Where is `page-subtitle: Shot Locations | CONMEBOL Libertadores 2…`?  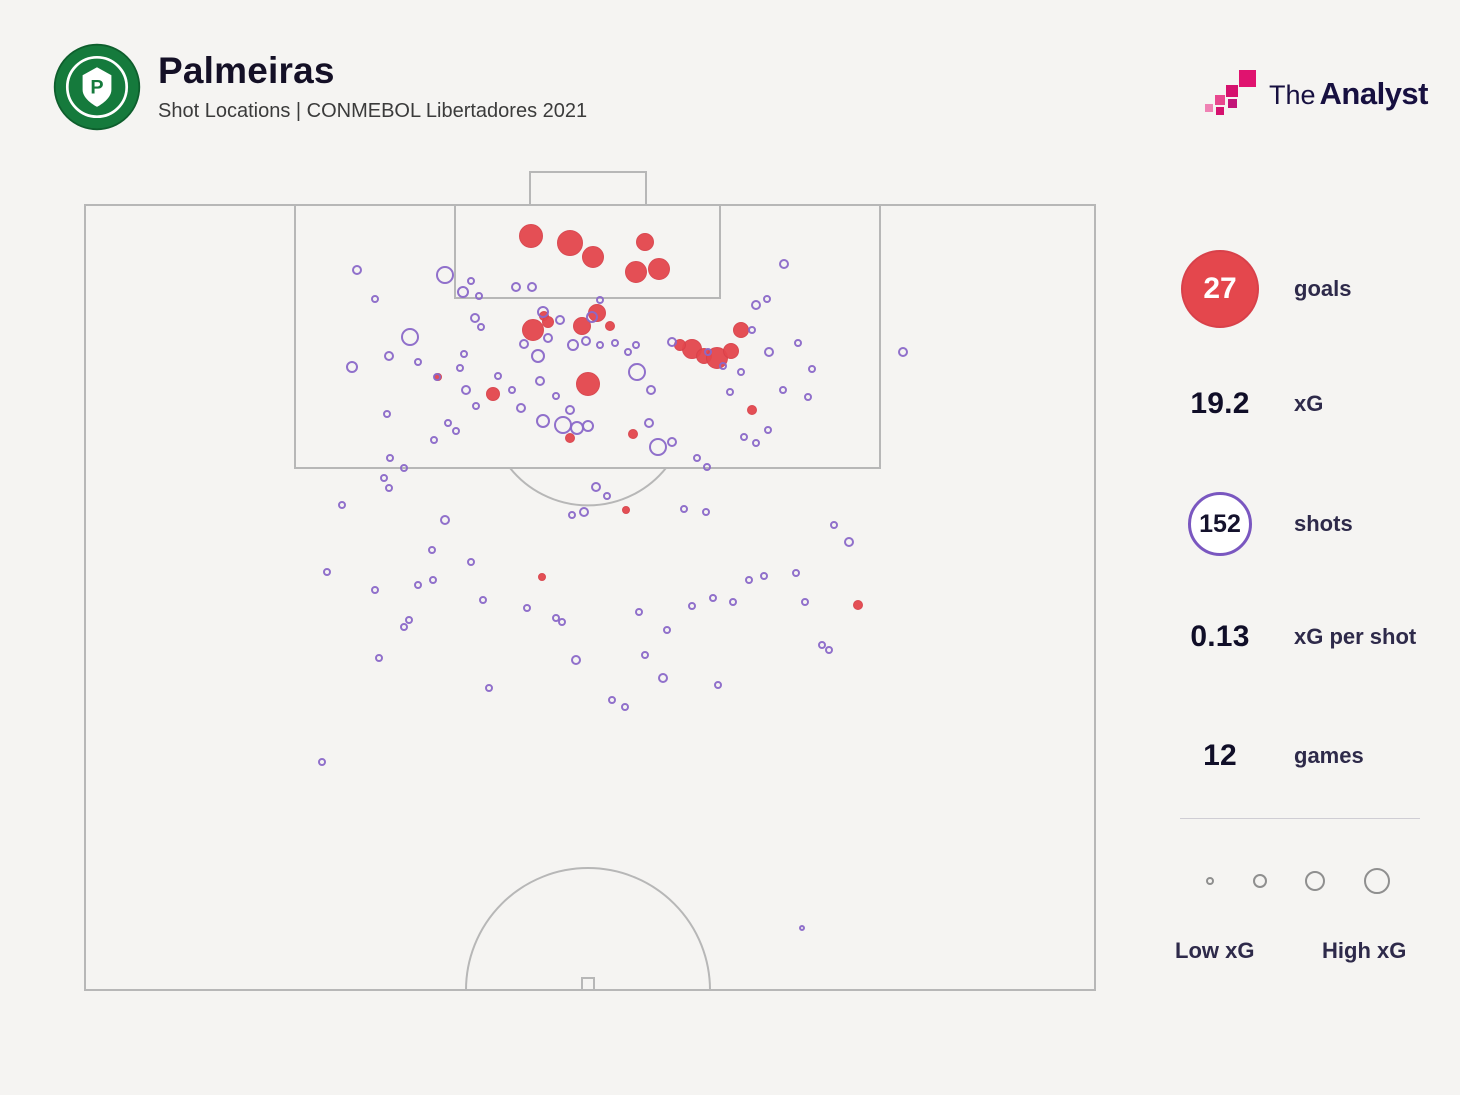 page-subtitle: Shot Locations | CONMEBOL Libertadores 2… is located at coordinates (373, 111).